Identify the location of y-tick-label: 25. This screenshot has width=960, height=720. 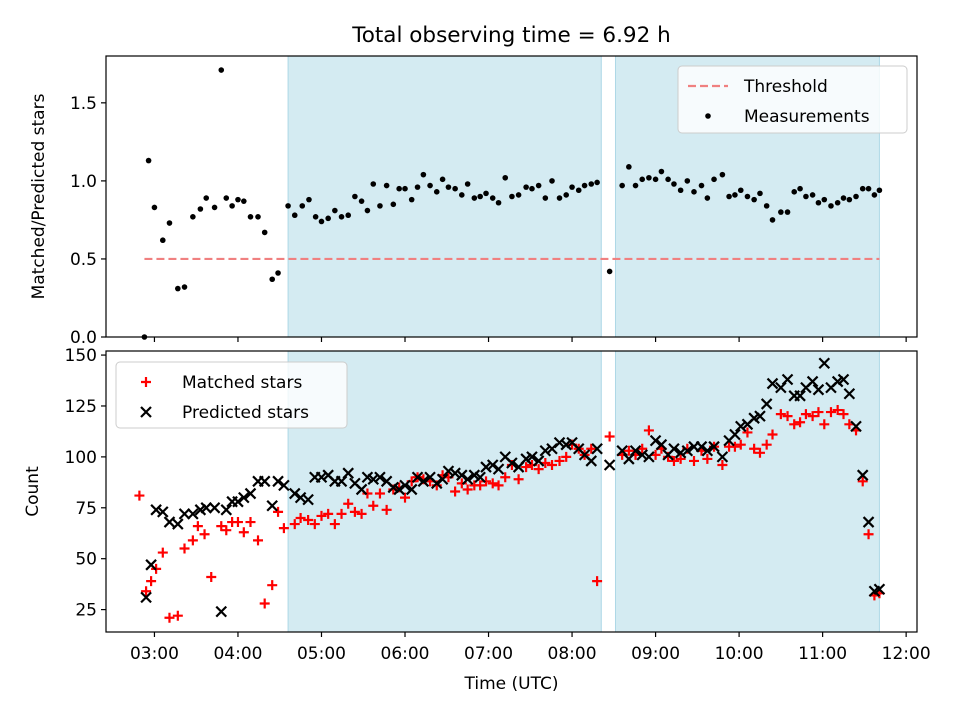
(86, 611).